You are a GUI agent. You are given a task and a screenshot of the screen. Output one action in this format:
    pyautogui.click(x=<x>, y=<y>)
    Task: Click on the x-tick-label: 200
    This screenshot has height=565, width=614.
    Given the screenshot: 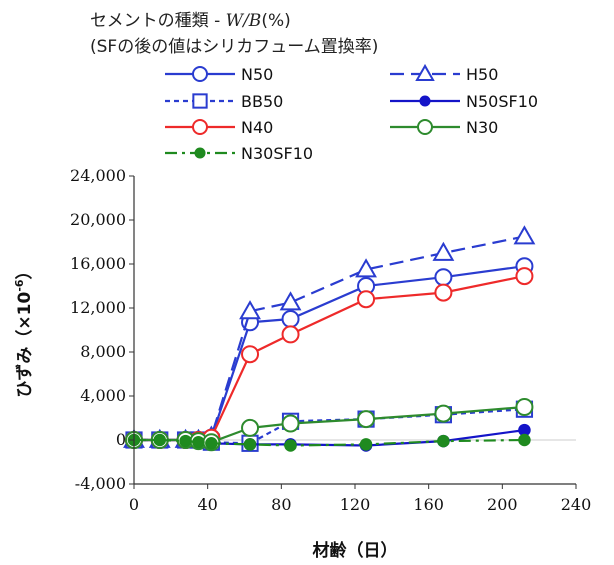 What is the action you would take?
    pyautogui.click(x=502, y=504)
    